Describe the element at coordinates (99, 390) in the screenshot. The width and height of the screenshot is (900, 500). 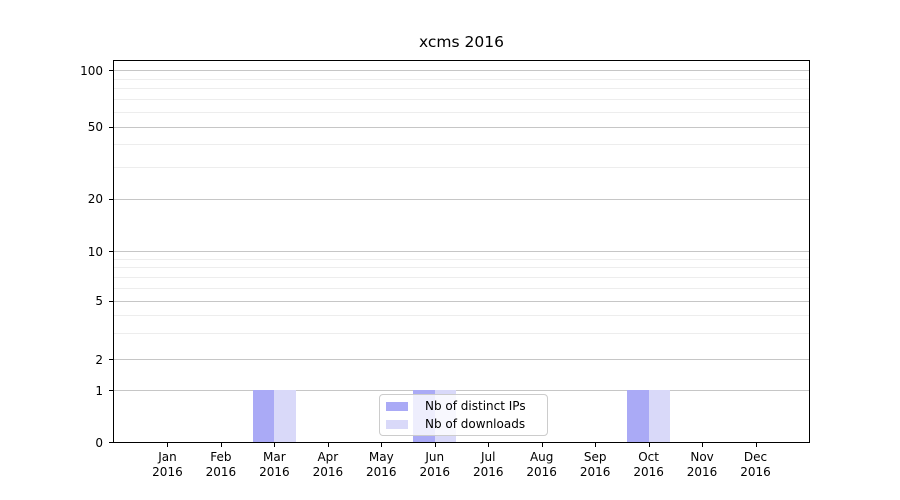
I see `y-tick-label: 1` at that location.